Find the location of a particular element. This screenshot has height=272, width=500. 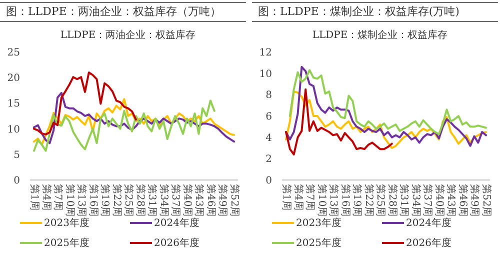

y-tick-label: 6 is located at coordinates (269, 117).